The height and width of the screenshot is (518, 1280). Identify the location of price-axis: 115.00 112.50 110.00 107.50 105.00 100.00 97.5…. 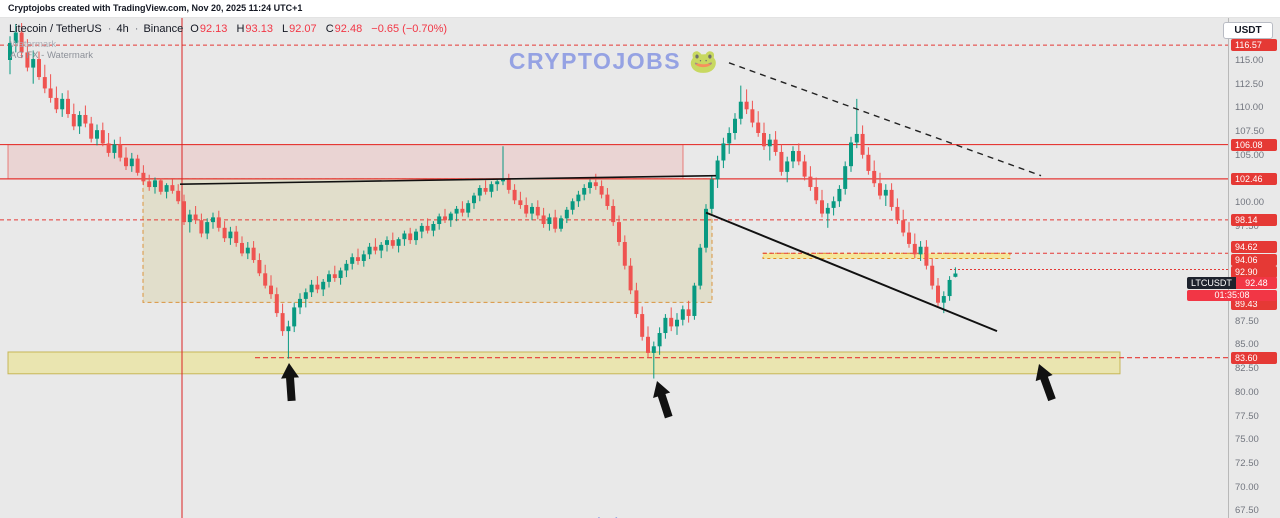
(1233, 268).